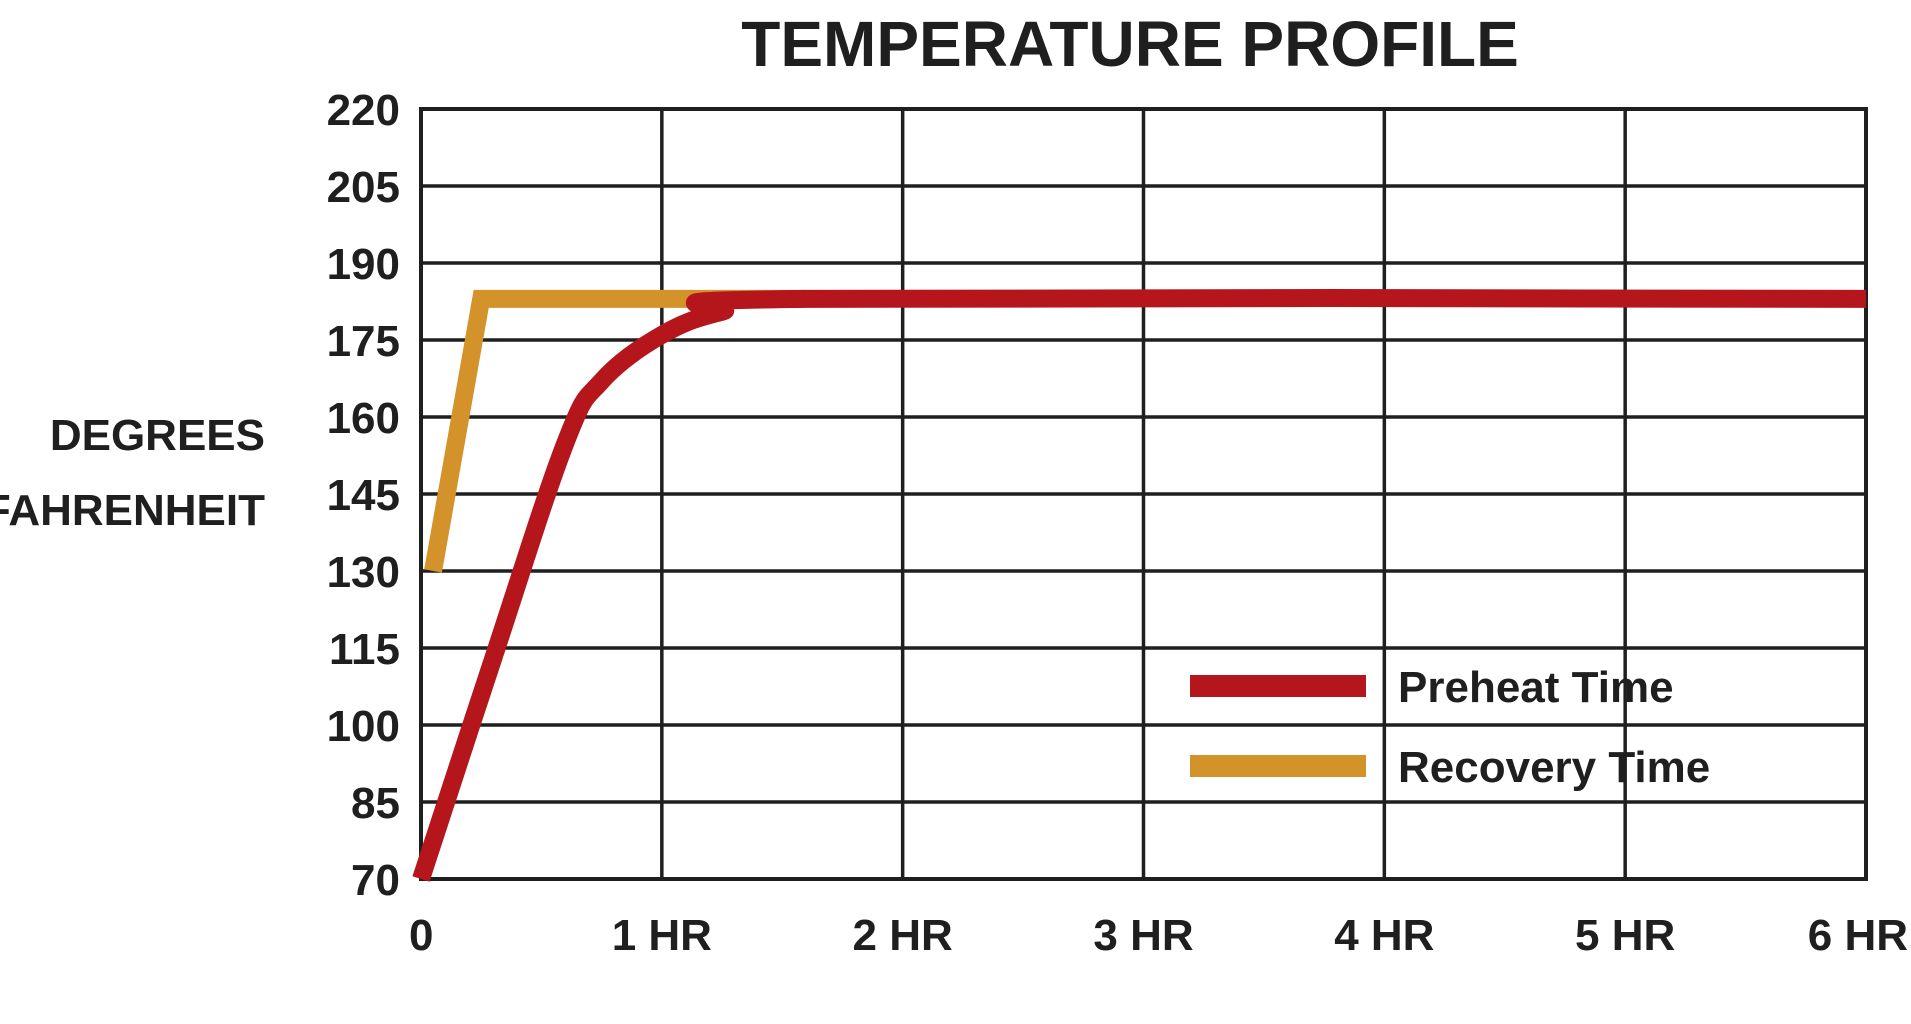 Image resolution: width=1911 pixels, height=1024 pixels. I want to click on y-tick-label-2: 100, so click(363, 726).